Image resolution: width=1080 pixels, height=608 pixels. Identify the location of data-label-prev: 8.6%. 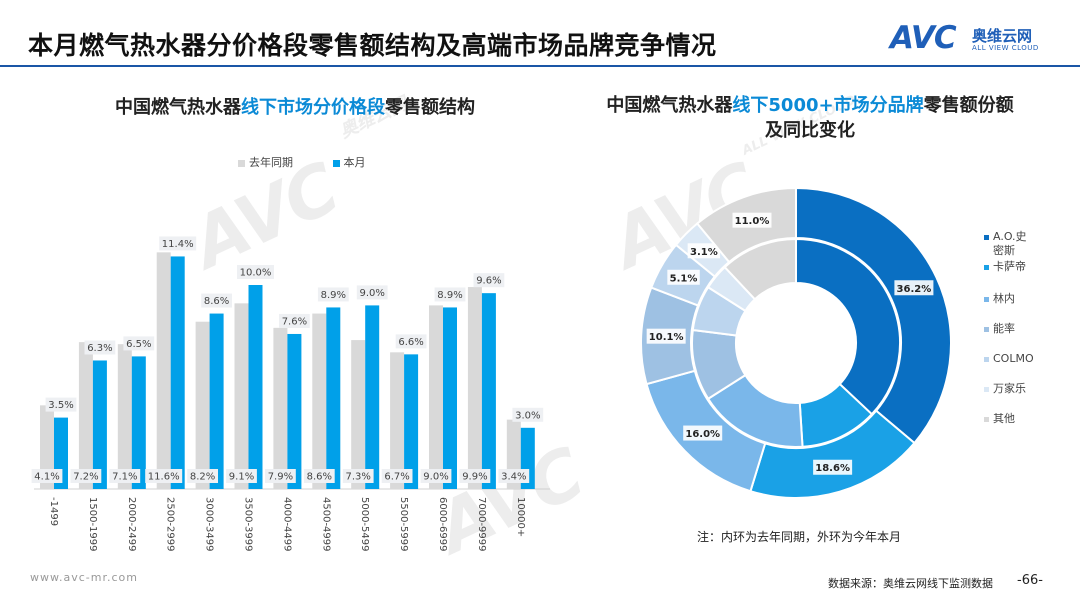
(319, 477).